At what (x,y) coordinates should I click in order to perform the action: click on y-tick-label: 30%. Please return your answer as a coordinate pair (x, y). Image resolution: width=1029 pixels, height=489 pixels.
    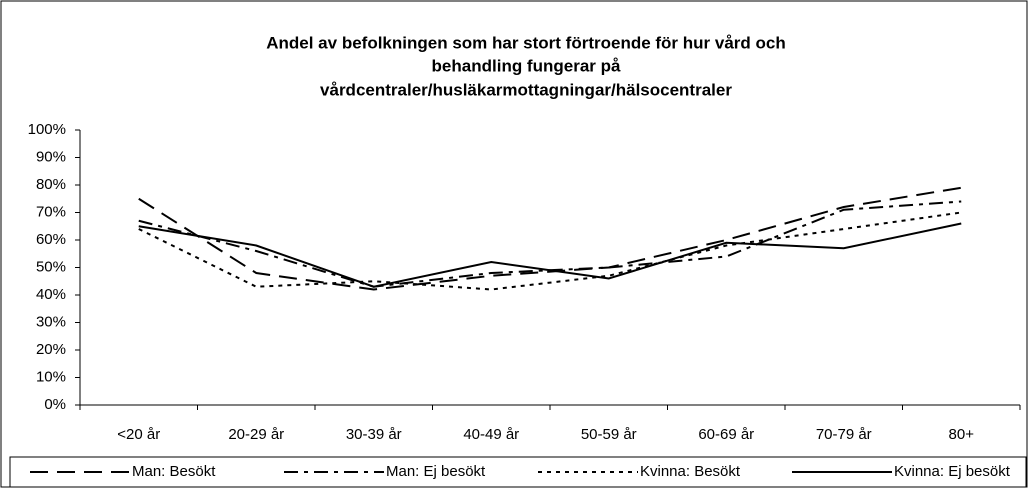
    Looking at the image, I should click on (51, 321).